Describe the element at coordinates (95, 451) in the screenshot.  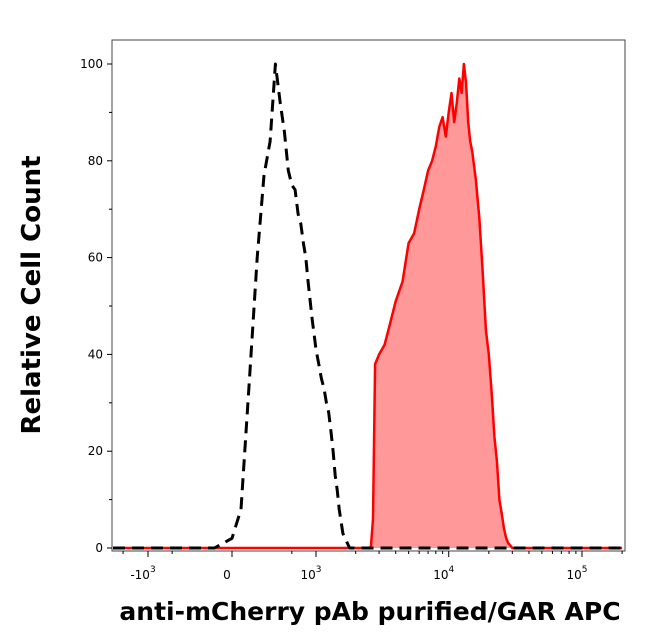
I see `y-tick-label: 20` at that location.